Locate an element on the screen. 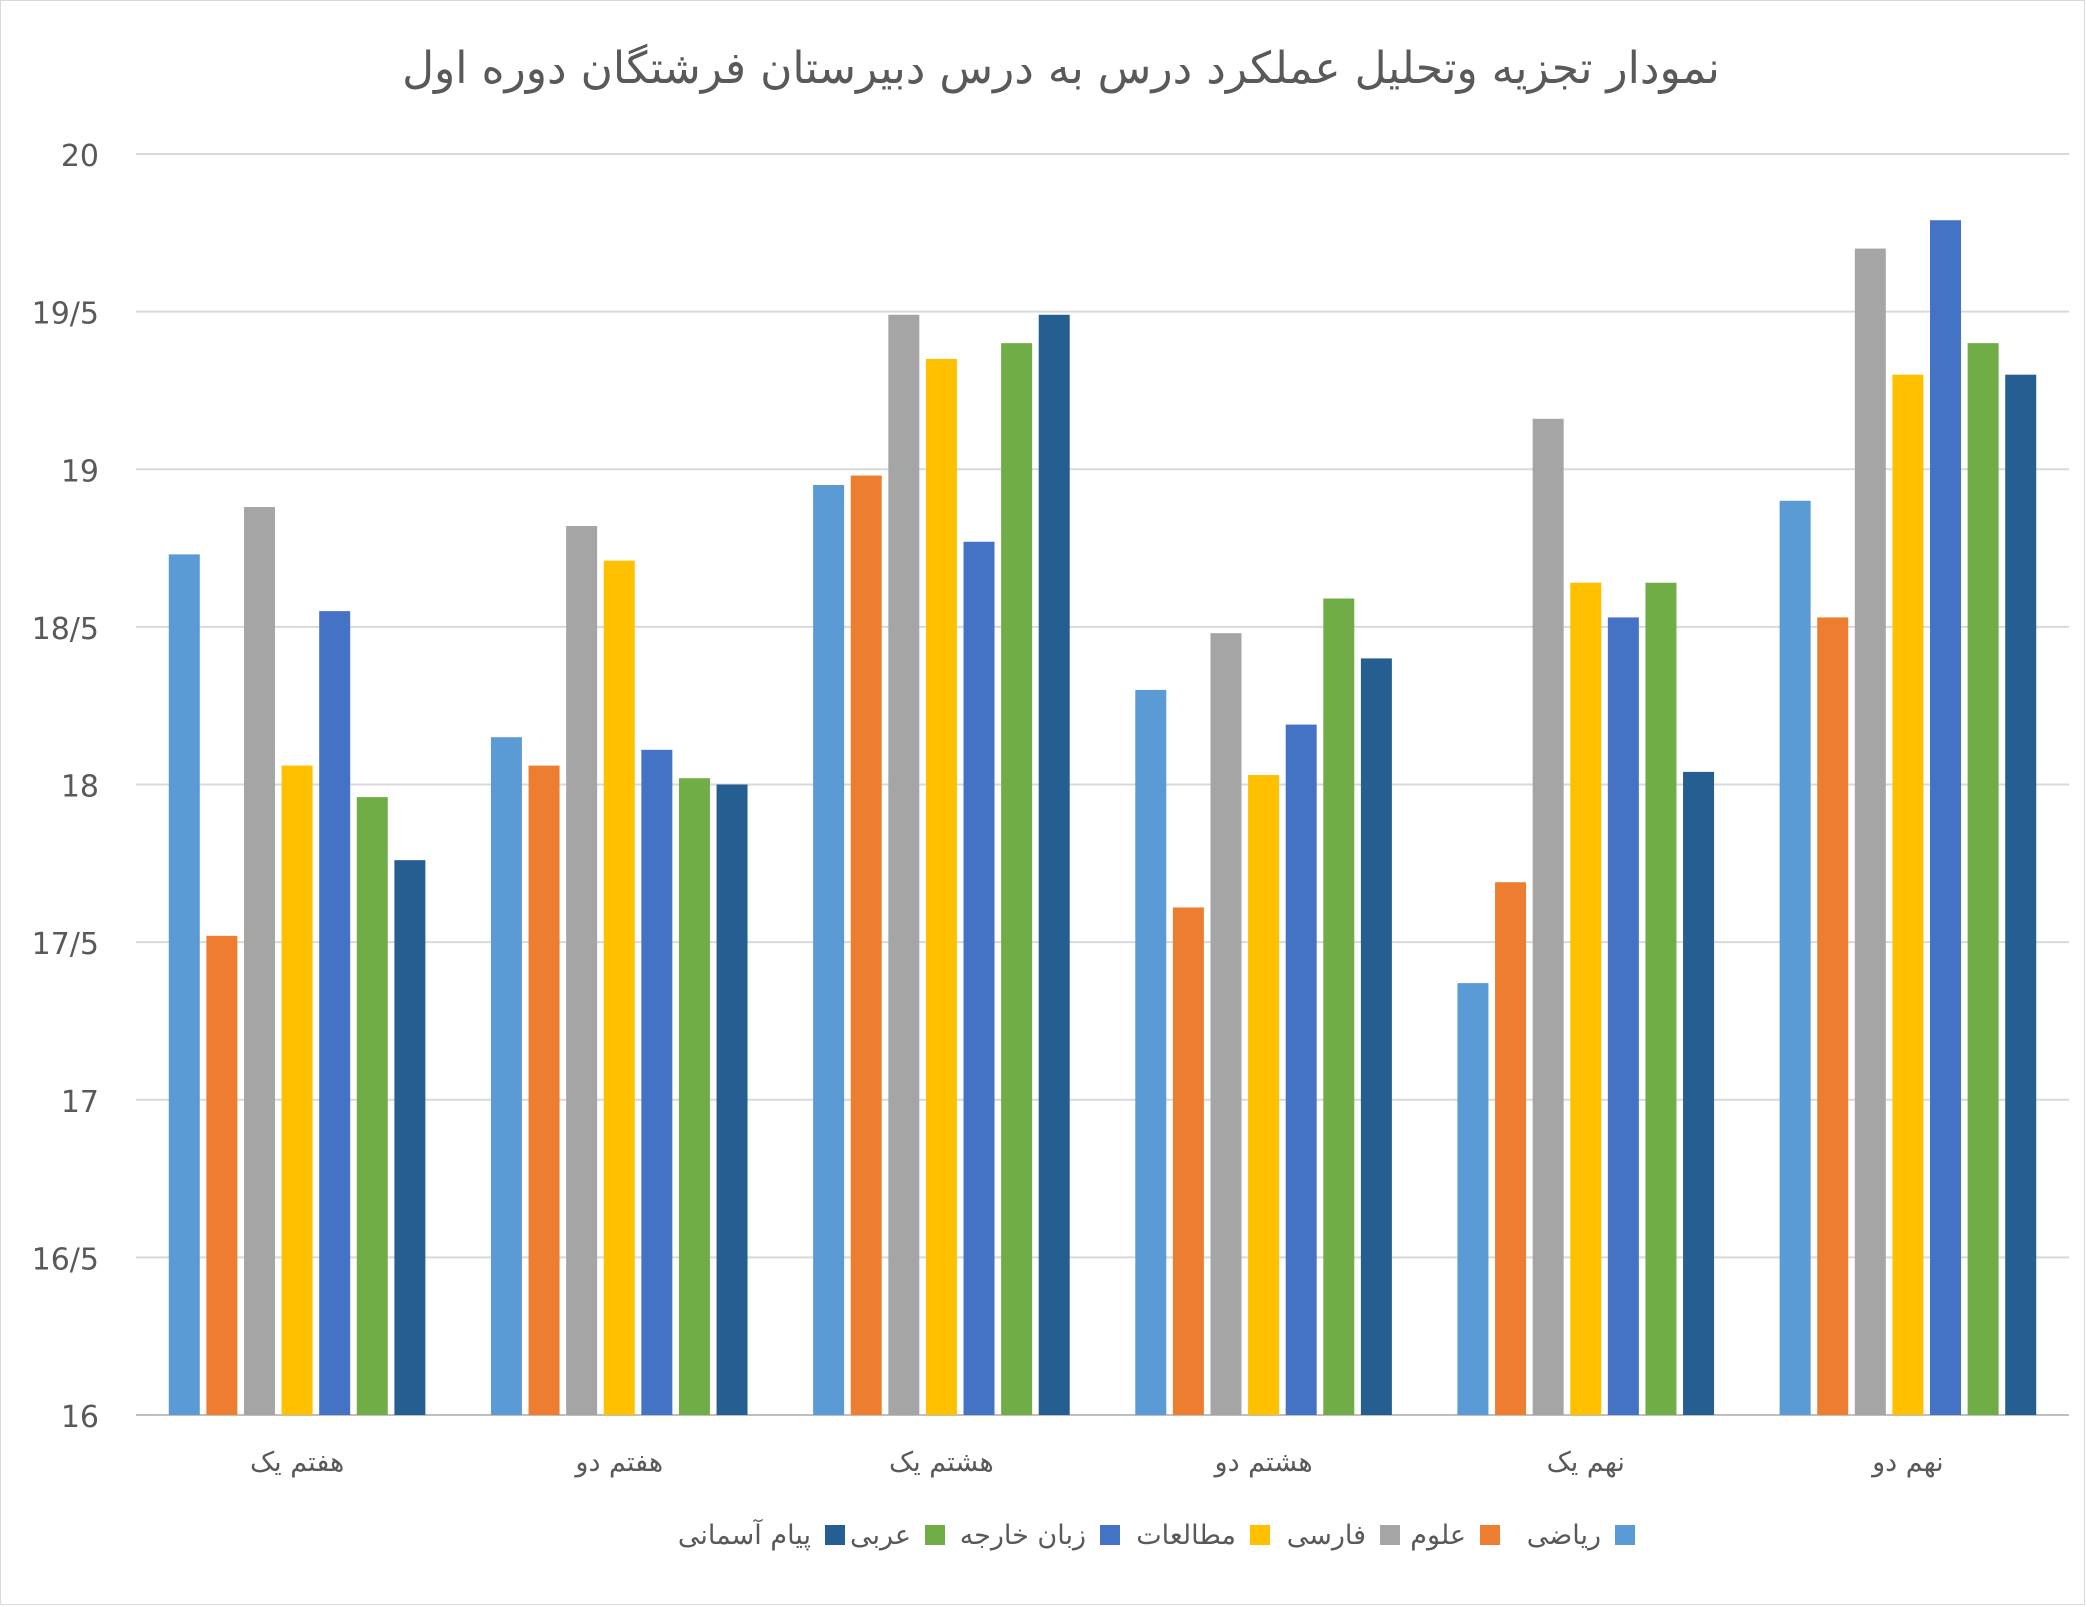  x-tick-label: هفتم یک is located at coordinates (297, 1462).